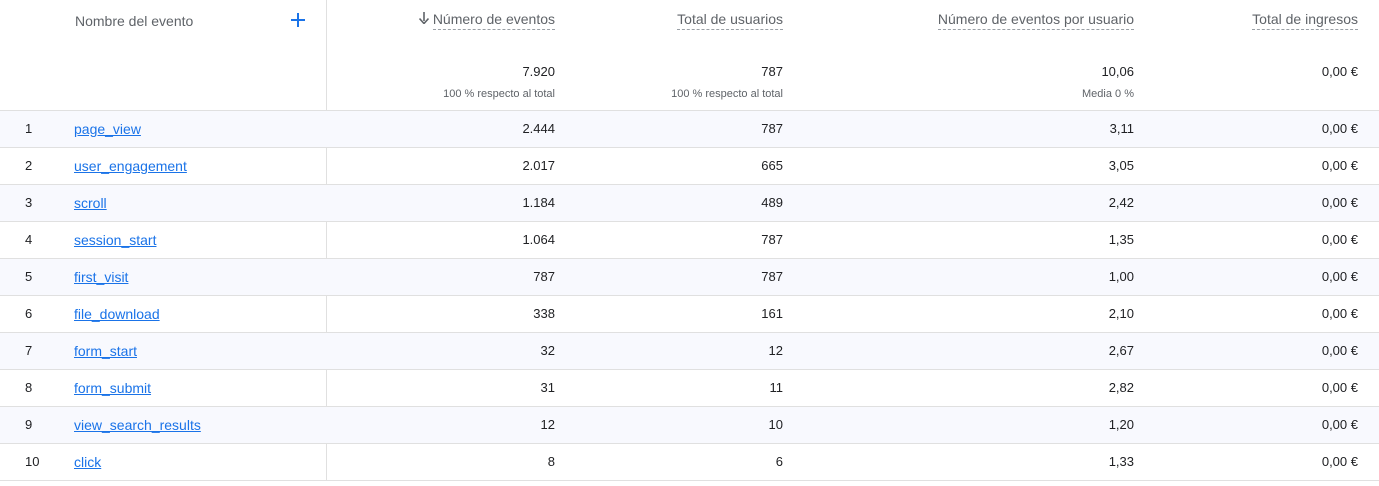  Describe the element at coordinates (1121, 461) in the screenshot. I see `cell-events-per-user: 1,33` at that location.